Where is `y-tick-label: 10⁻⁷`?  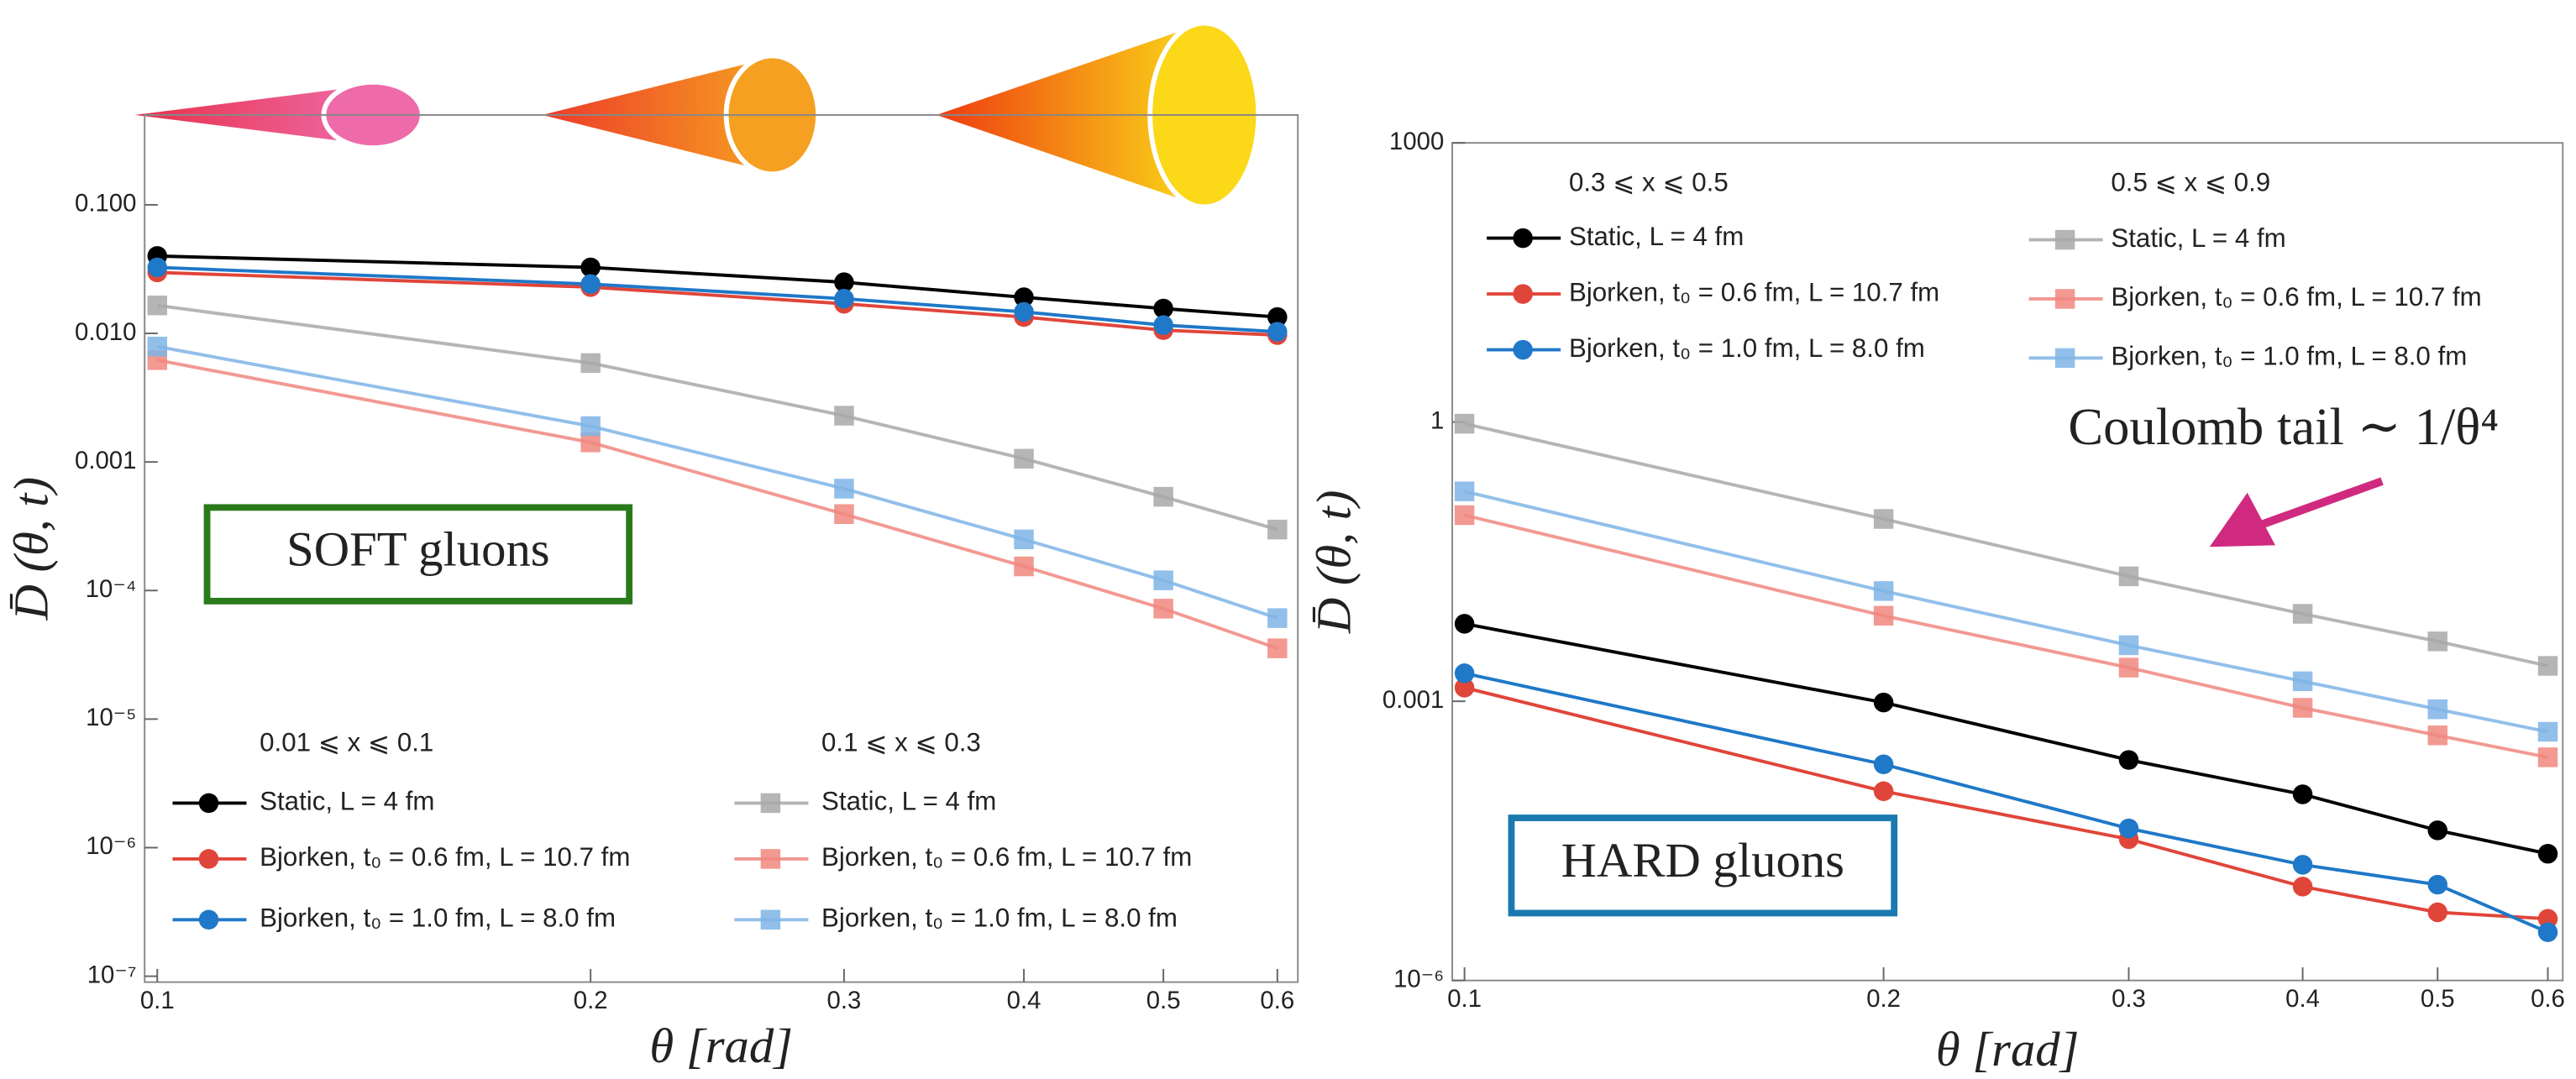
y-tick-label: 10⁻⁷ is located at coordinates (112, 975).